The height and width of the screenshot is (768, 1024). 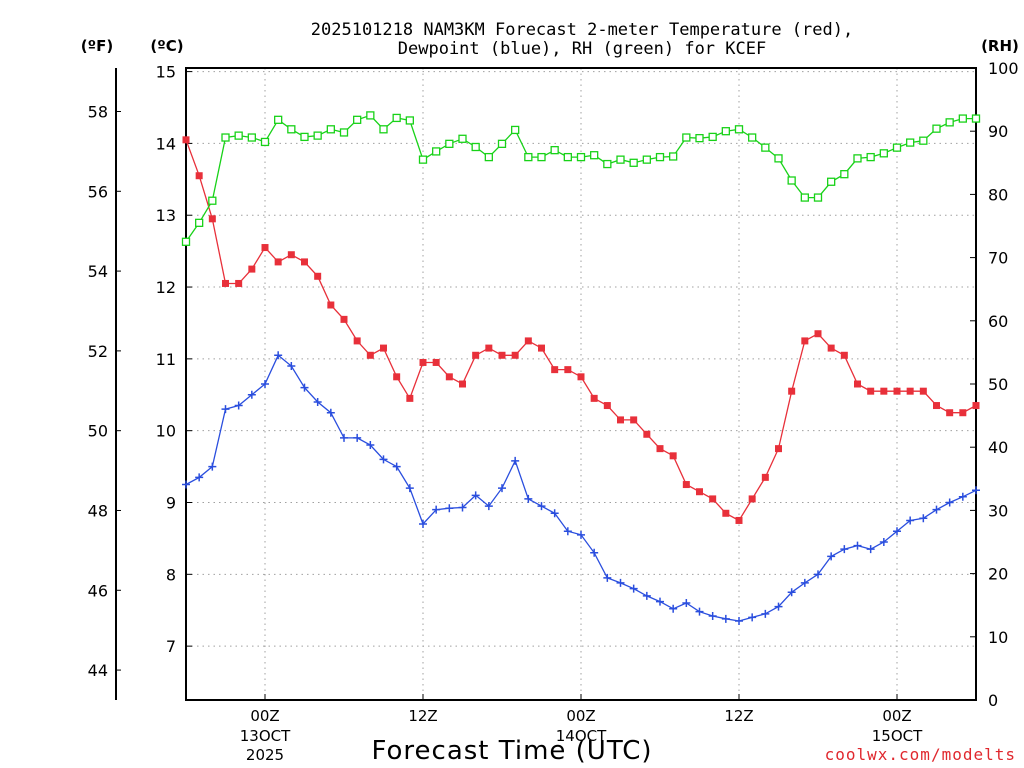 I want to click on celsius-tick-label: 9, so click(x=171, y=503).